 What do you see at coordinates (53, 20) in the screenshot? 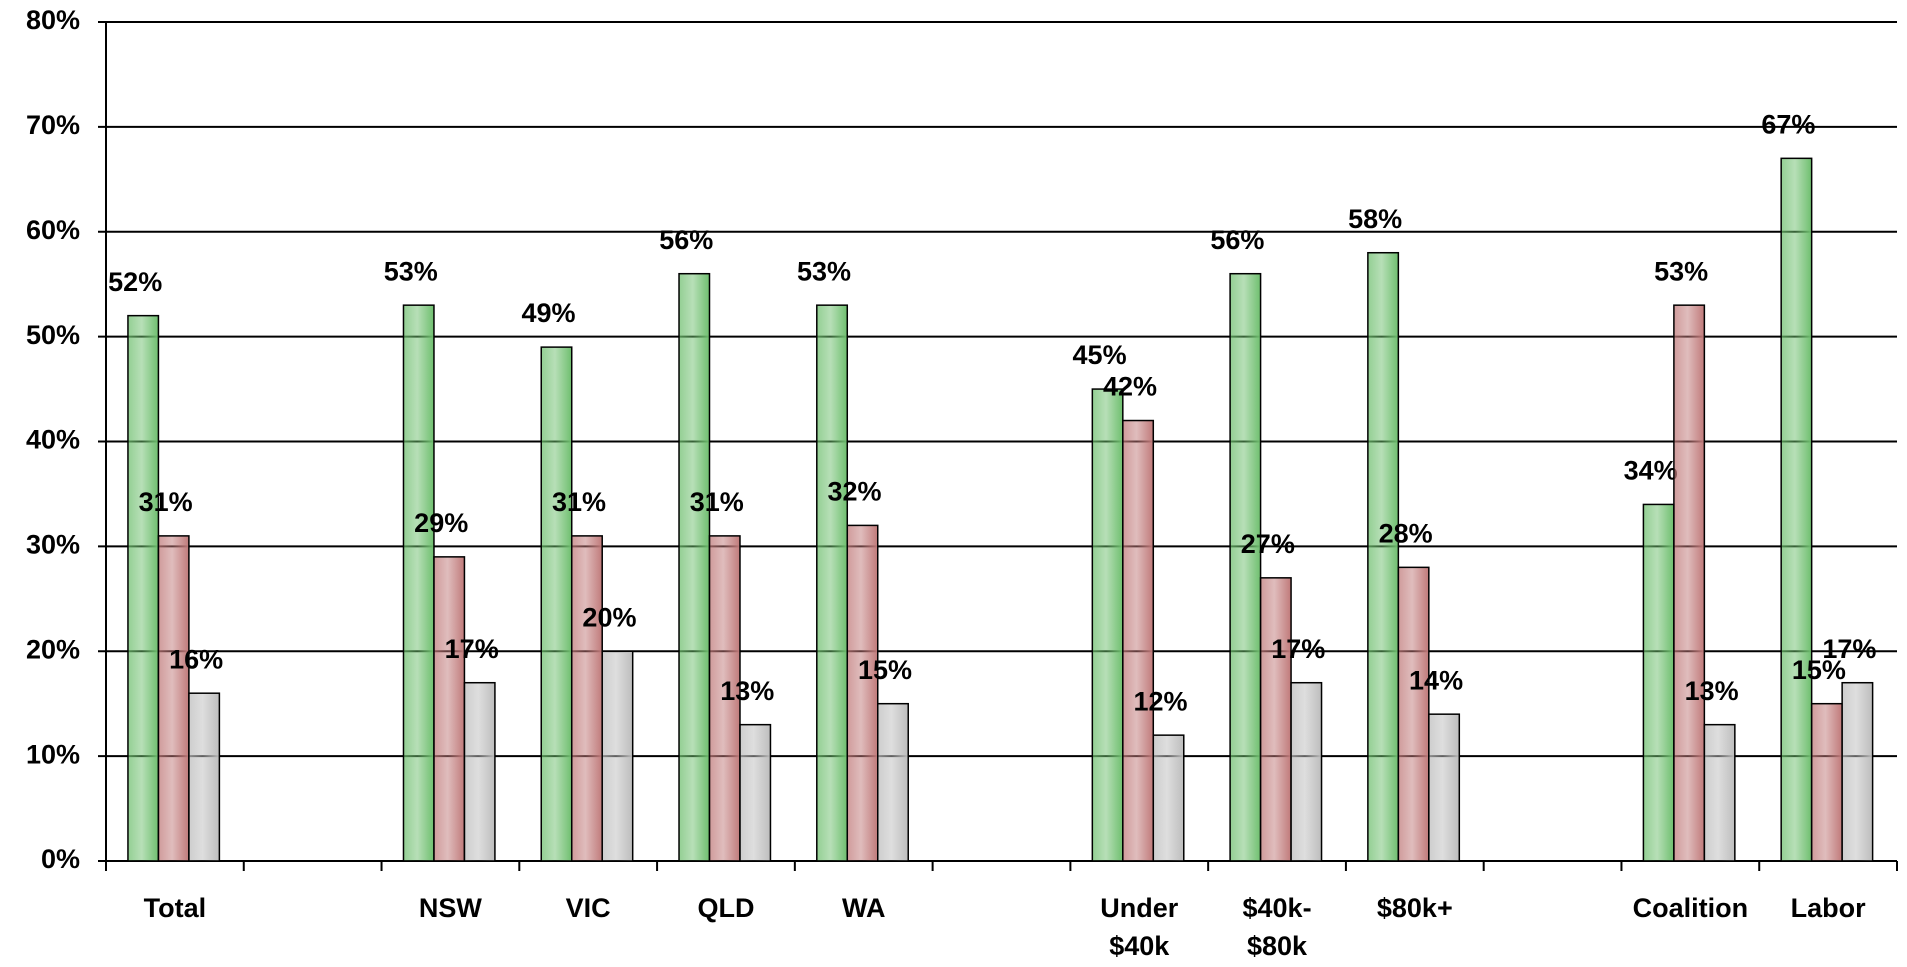
I see `y-tick-label: 80%` at bounding box center [53, 20].